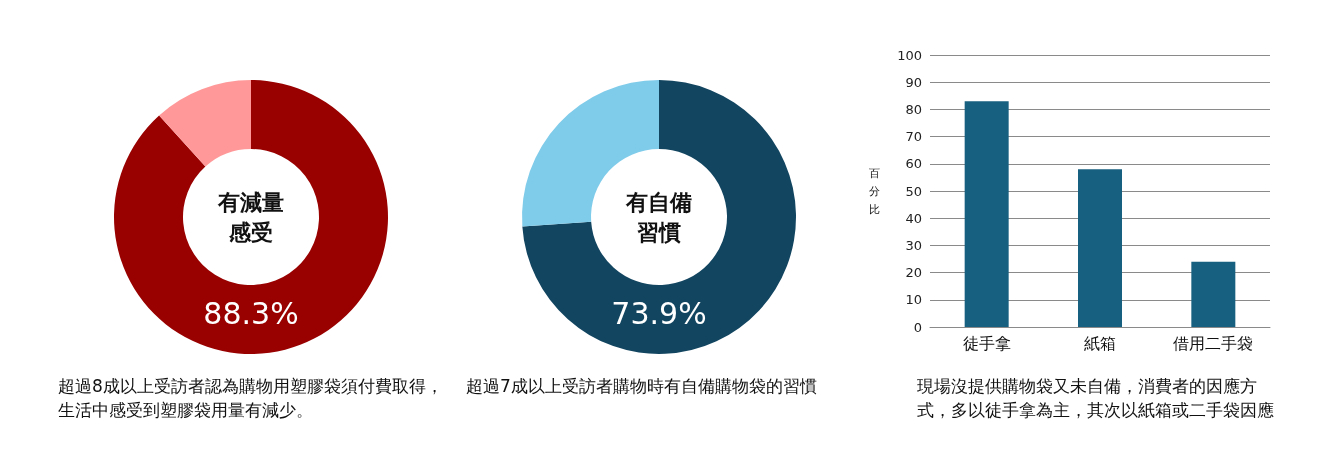 This screenshot has width=1342, height=469. What do you see at coordinates (986, 343) in the screenshot?
I see `x-tick-label: 徒手拿` at bounding box center [986, 343].